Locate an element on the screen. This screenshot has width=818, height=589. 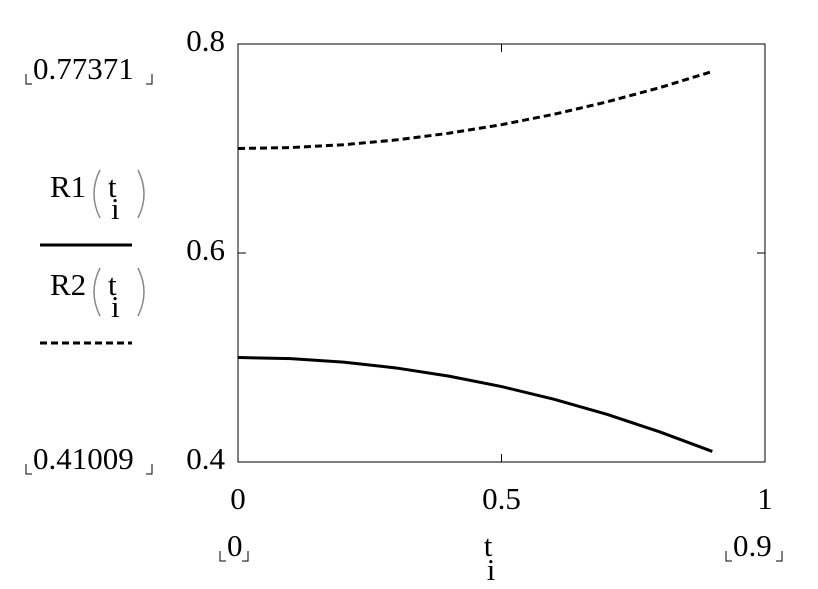
x-axis-label: t is located at coordinates (488, 545).